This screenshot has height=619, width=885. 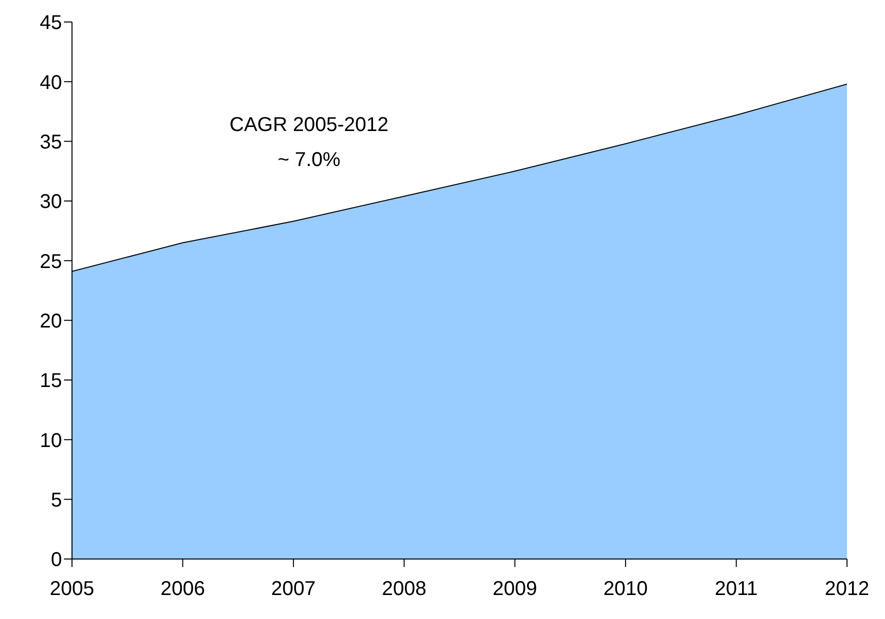 I want to click on annotation: CAGR 2005-2012 ~ 7.0%, so click(x=309, y=143).